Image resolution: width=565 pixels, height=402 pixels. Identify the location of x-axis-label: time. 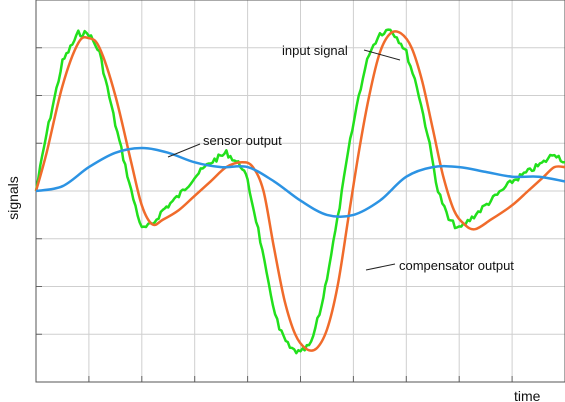
(527, 395).